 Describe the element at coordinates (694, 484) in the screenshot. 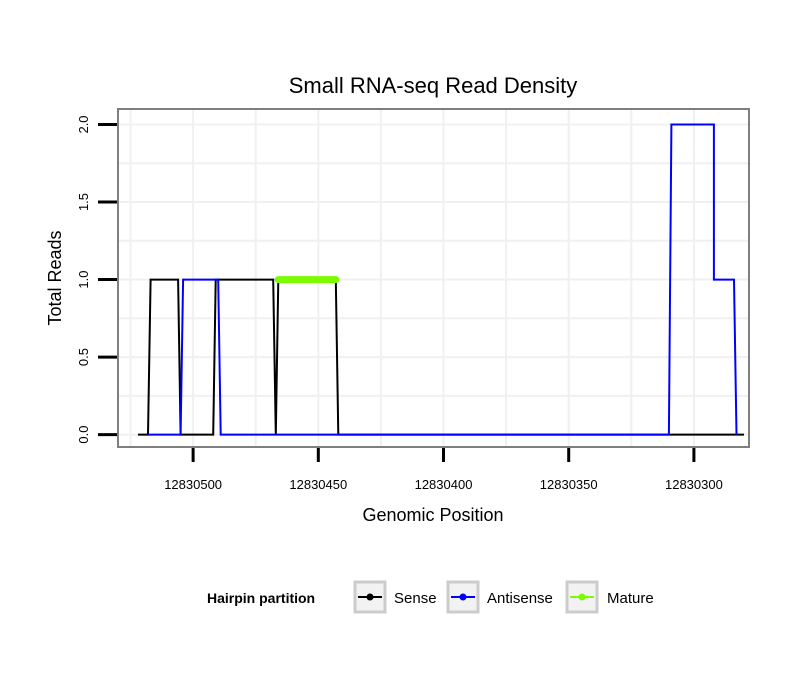

I see `x-tick-label: 12830300` at that location.